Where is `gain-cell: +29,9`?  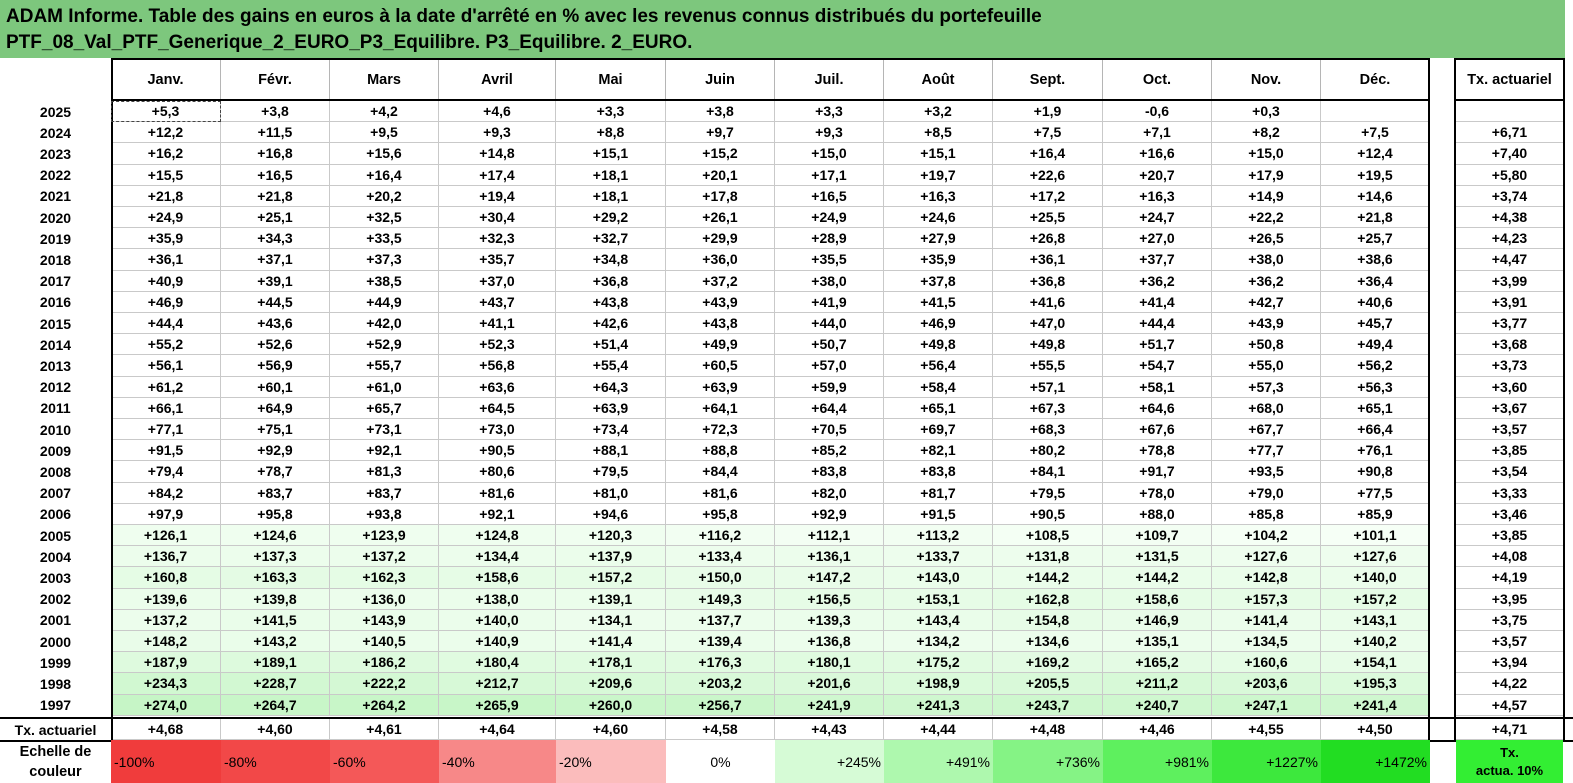
gain-cell: +29,9 is located at coordinates (720, 239).